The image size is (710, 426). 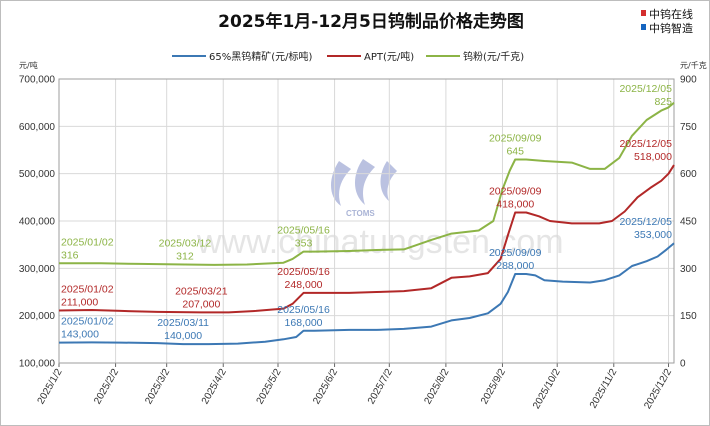 What do you see at coordinates (688, 127) in the screenshot?
I see `y-right-tick-label: 750` at bounding box center [688, 127].